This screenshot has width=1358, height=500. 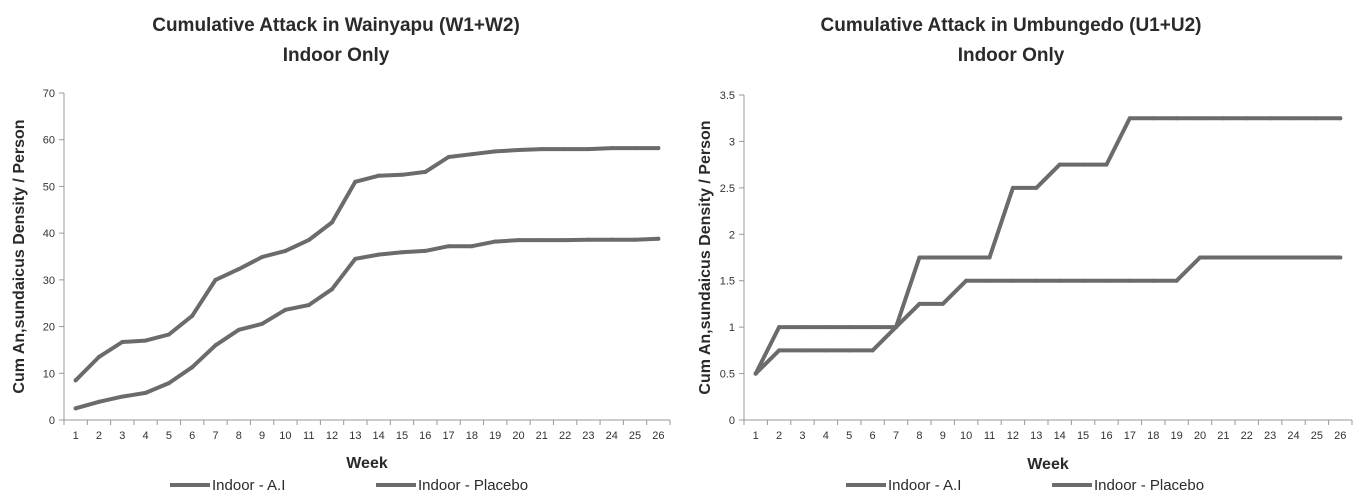 I want to click on y-tick-label: 3, so click(x=732, y=142).